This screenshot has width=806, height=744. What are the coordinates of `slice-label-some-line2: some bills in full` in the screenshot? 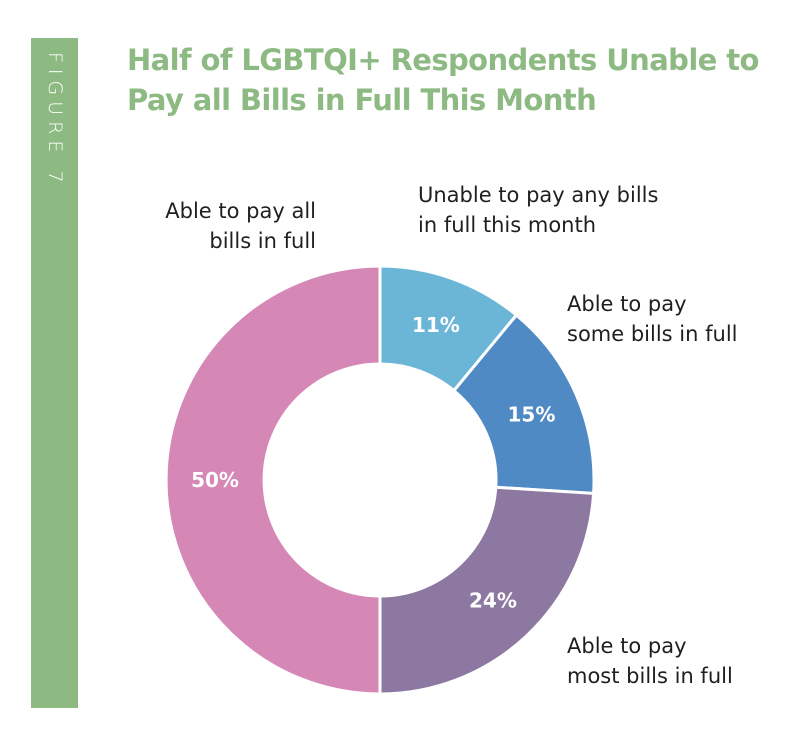 It's located at (652, 334).